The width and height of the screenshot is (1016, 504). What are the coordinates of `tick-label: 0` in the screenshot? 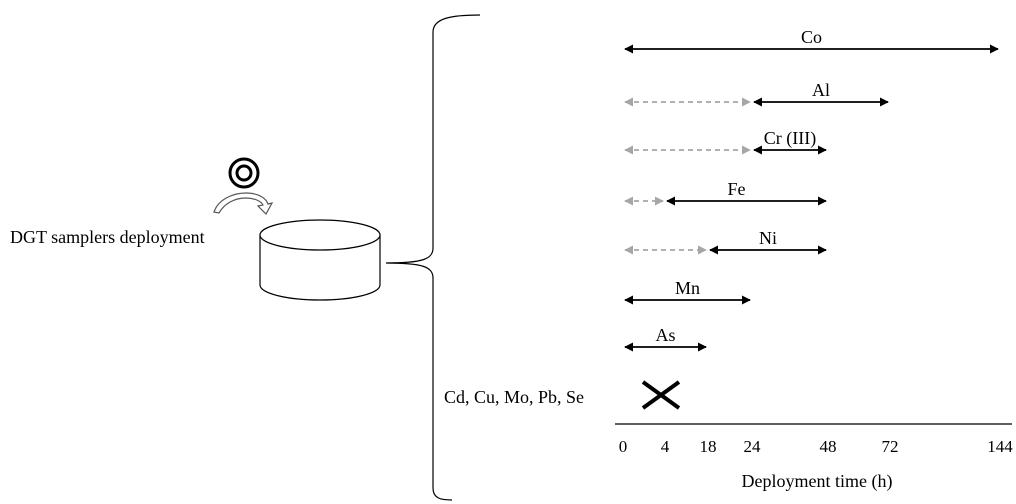 It's located at (623, 446).